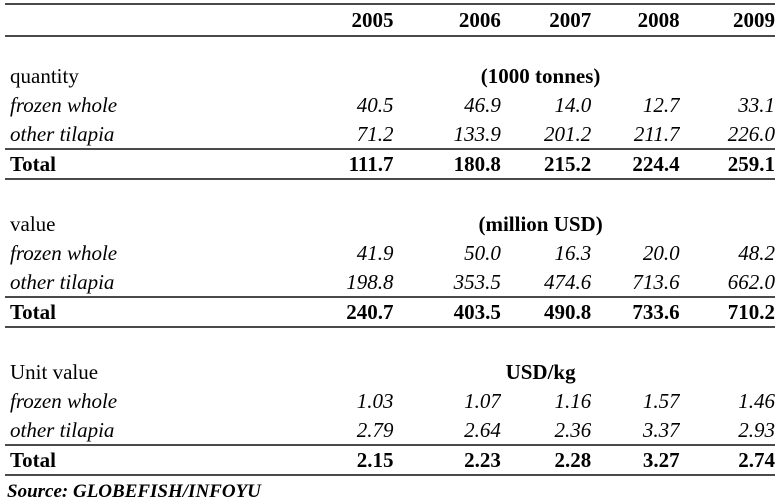 This screenshot has height=504, width=782. What do you see at coordinates (546, 282) in the screenshot?
I see `value-cell: 474.6` at bounding box center [546, 282].